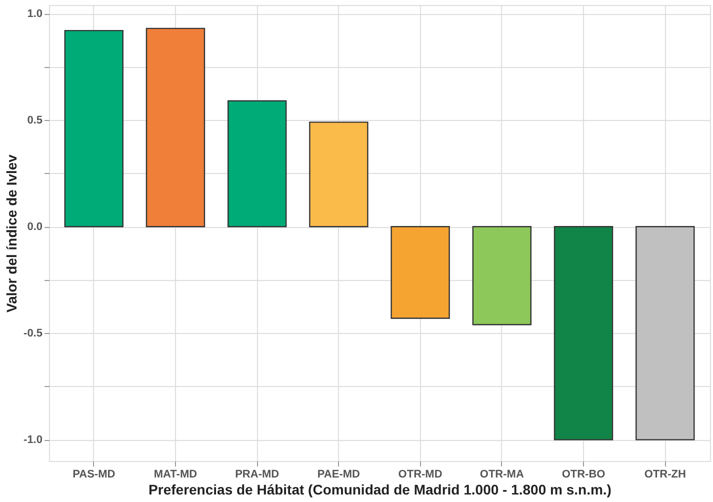 The image size is (713, 502). I want to click on y-tick-label: 0.0, so click(34, 227).